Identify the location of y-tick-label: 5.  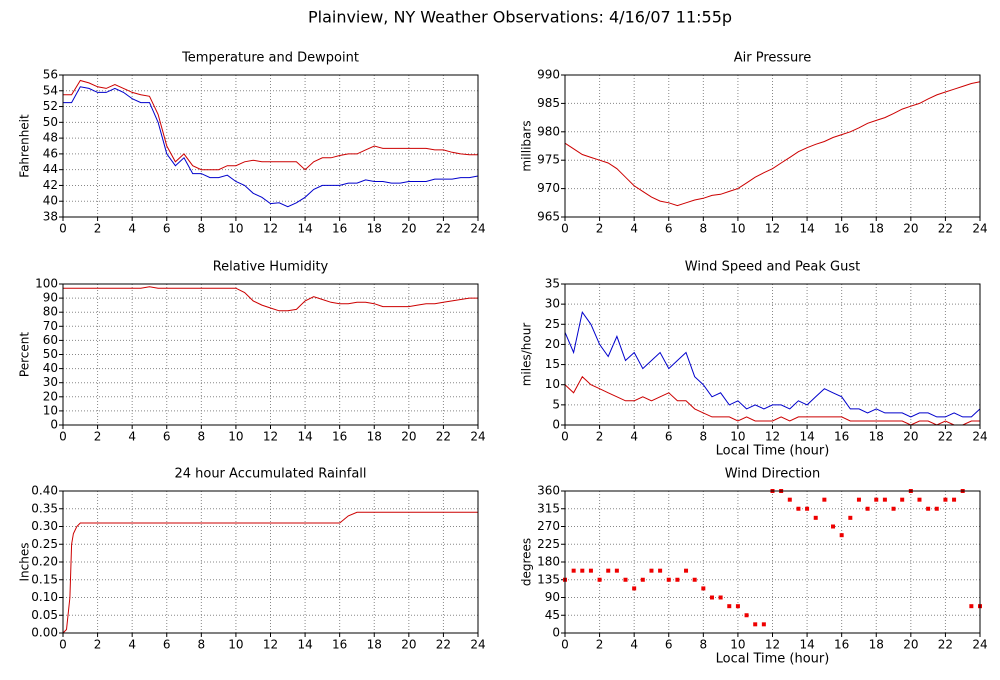
(556, 404).